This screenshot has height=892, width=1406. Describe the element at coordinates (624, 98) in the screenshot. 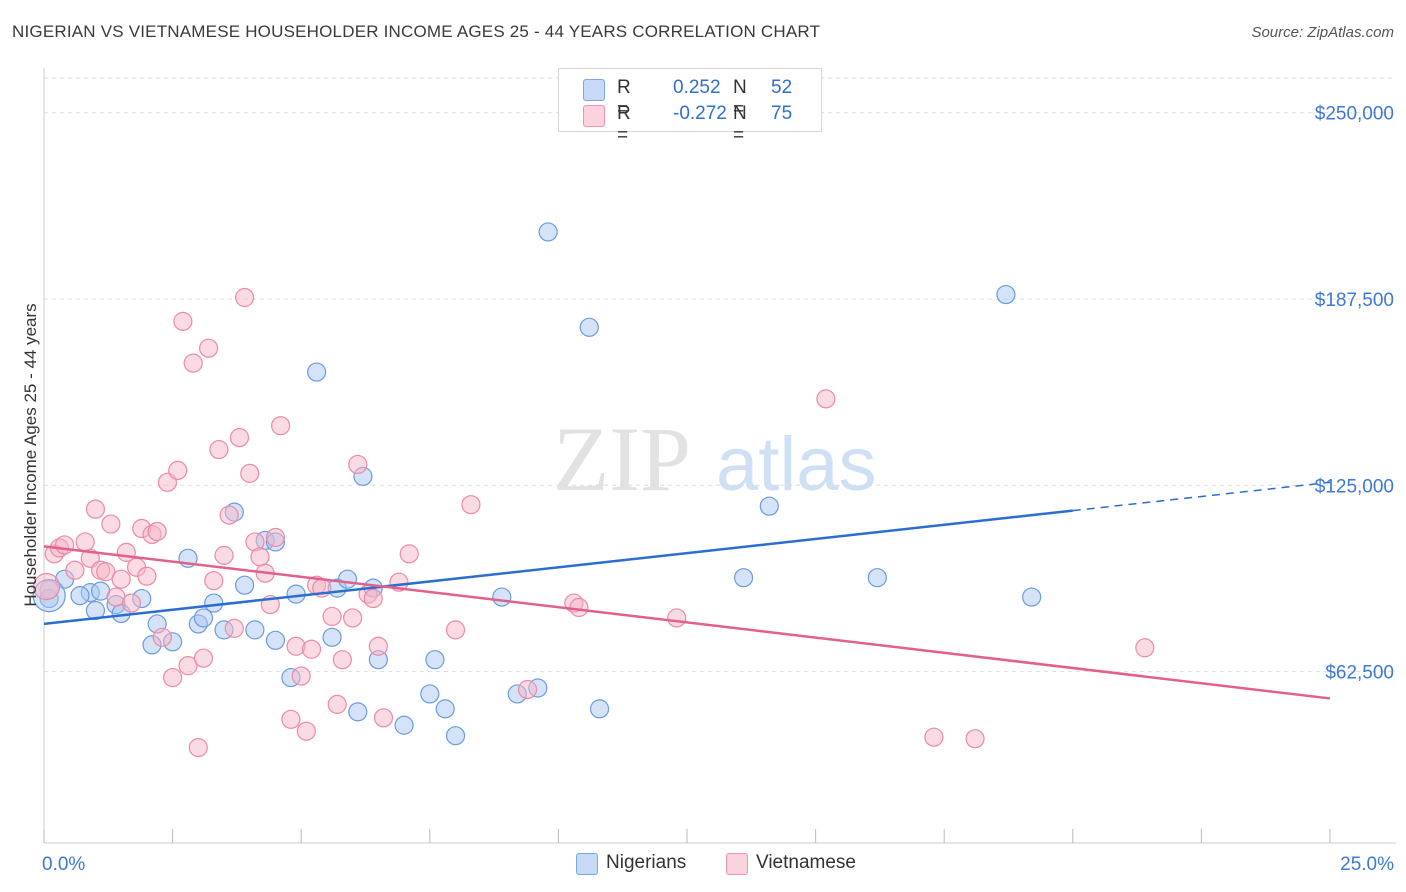

I see `legend-r-label: R =` at that location.